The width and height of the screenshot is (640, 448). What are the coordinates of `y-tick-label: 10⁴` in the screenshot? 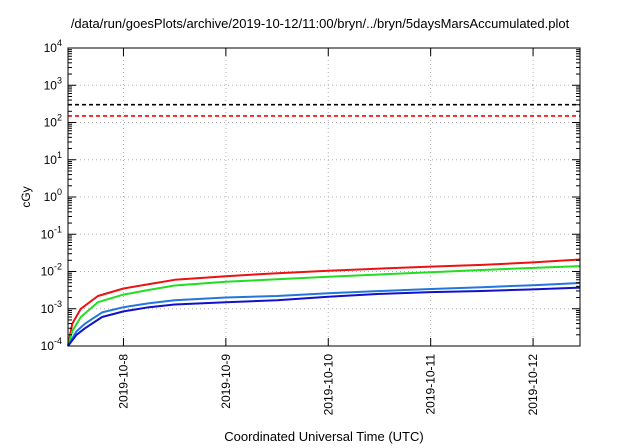 It's located at (53, 46).